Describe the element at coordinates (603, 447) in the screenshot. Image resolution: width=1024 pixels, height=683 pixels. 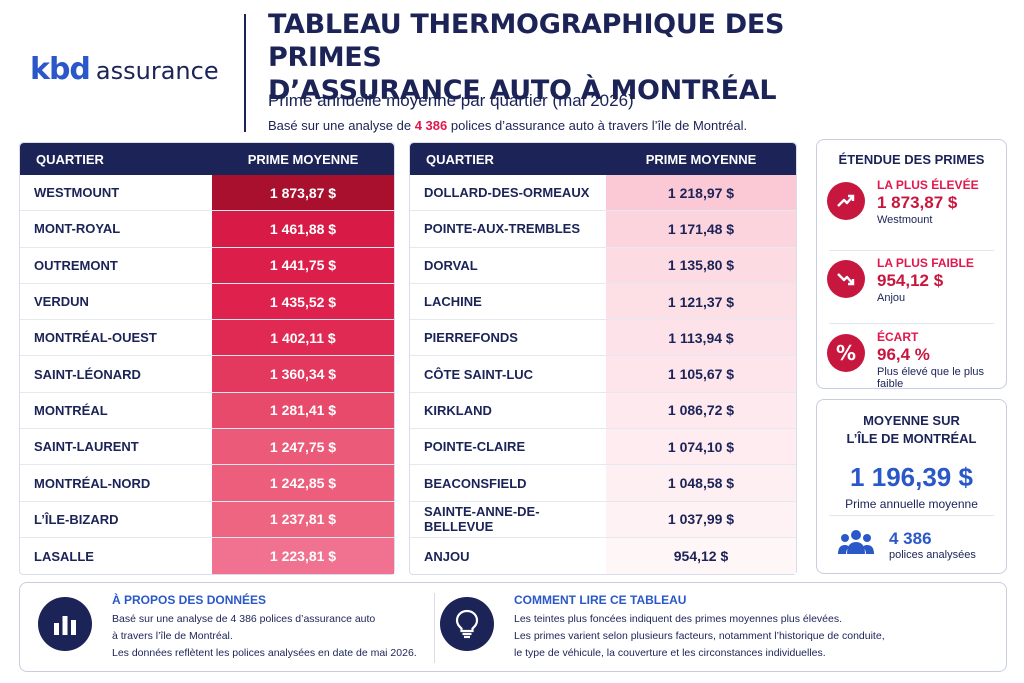
I see `table-row: POINTE-CLAIRE 1 074,10 $` at that location.